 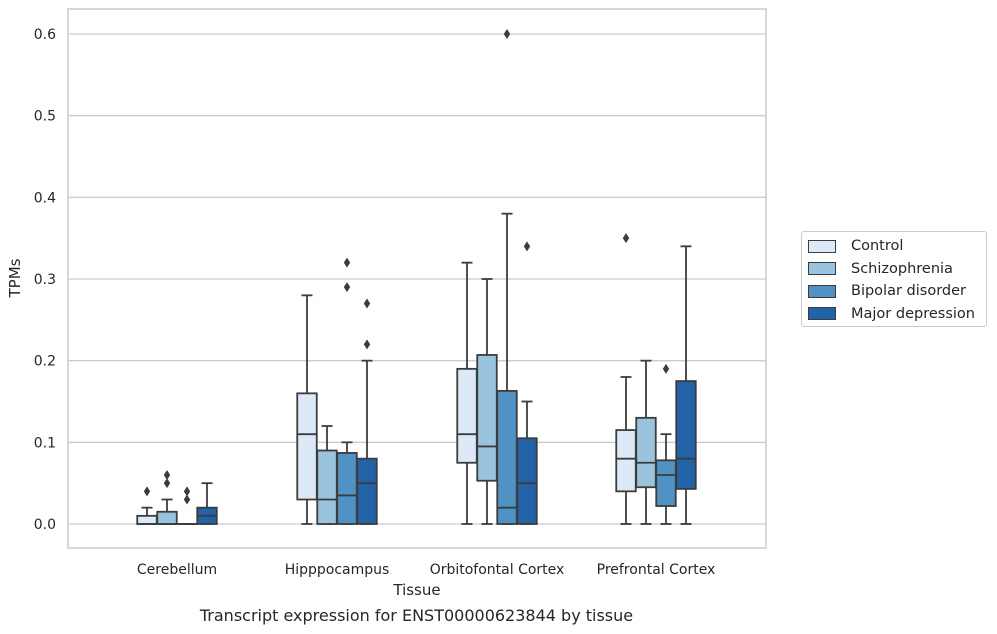 I want to click on legend-label: Bipolar disorder, so click(x=908, y=291).